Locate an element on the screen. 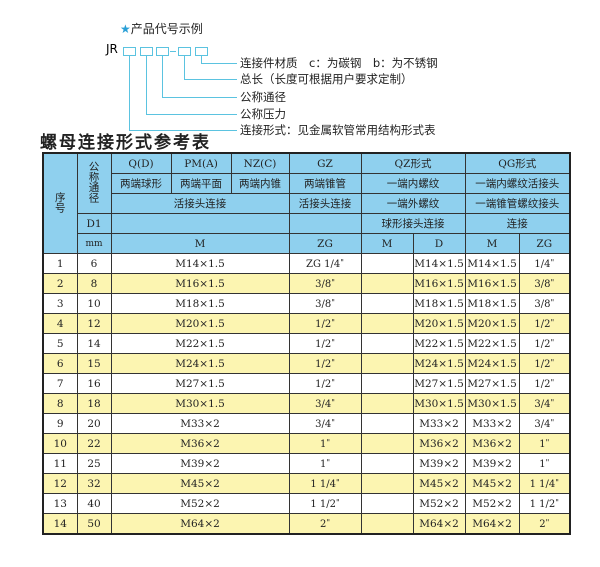  table-cell: ZG 1/4" is located at coordinates (325, 263).